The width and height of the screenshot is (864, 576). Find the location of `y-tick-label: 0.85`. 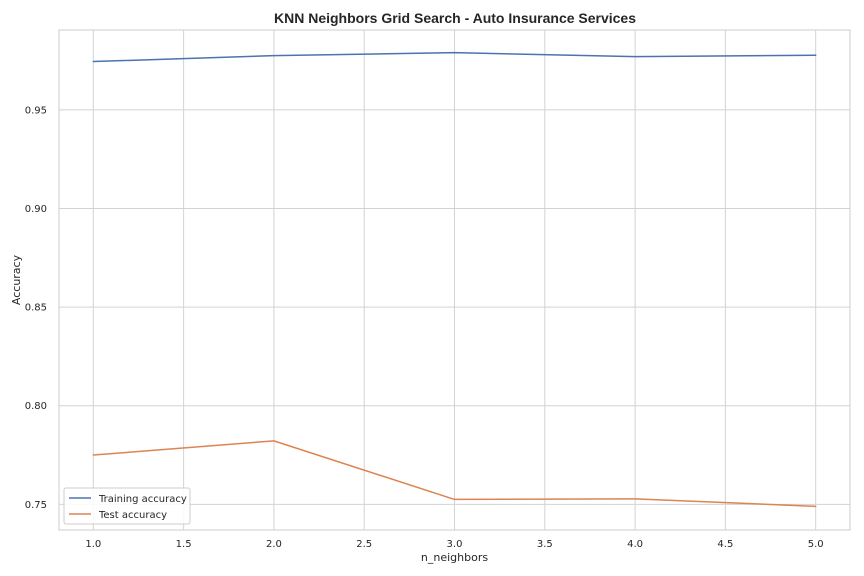

y-tick-label: 0.85 is located at coordinates (36, 308).